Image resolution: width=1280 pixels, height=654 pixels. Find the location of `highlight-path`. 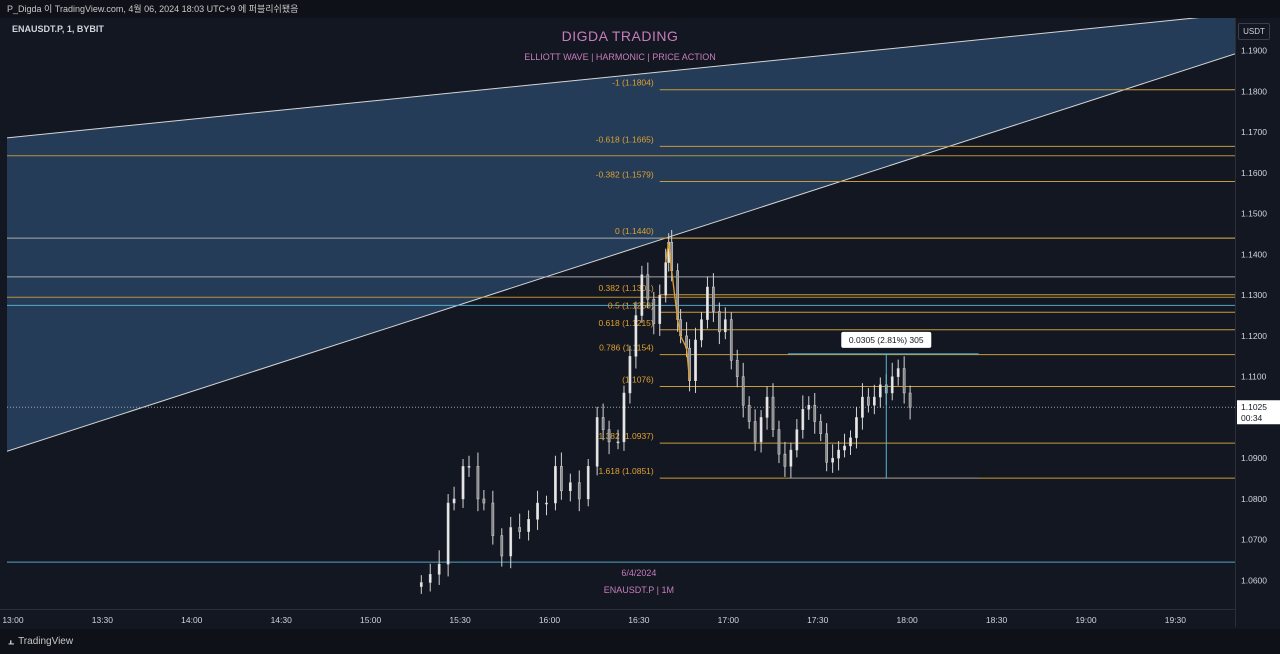

highlight-path is located at coordinates (678, 311).